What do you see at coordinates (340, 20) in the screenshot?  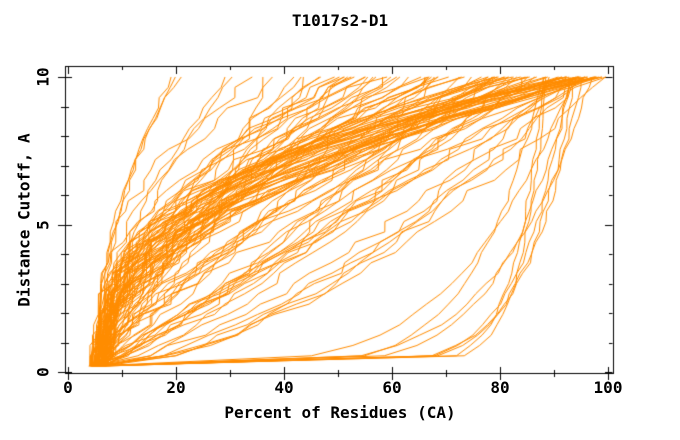 I see `plot-title: T1017s2-D1` at bounding box center [340, 20].